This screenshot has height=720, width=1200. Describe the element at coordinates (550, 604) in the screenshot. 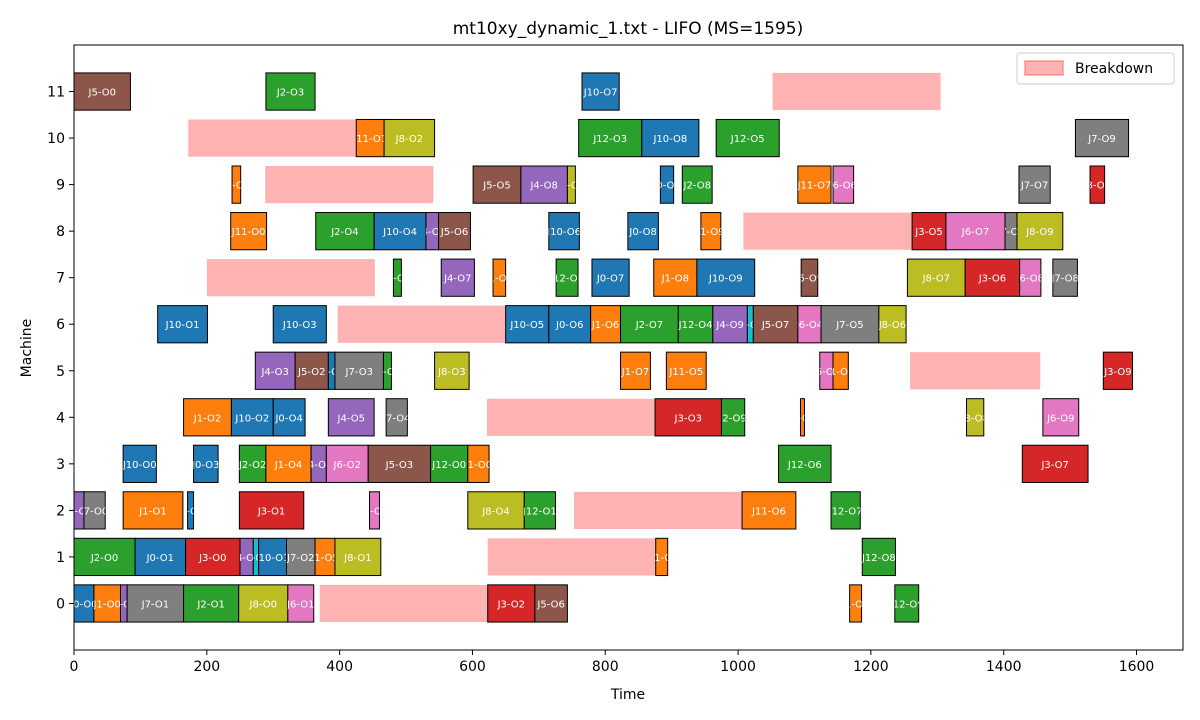

I see `operation-label: J5-O6` at that location.